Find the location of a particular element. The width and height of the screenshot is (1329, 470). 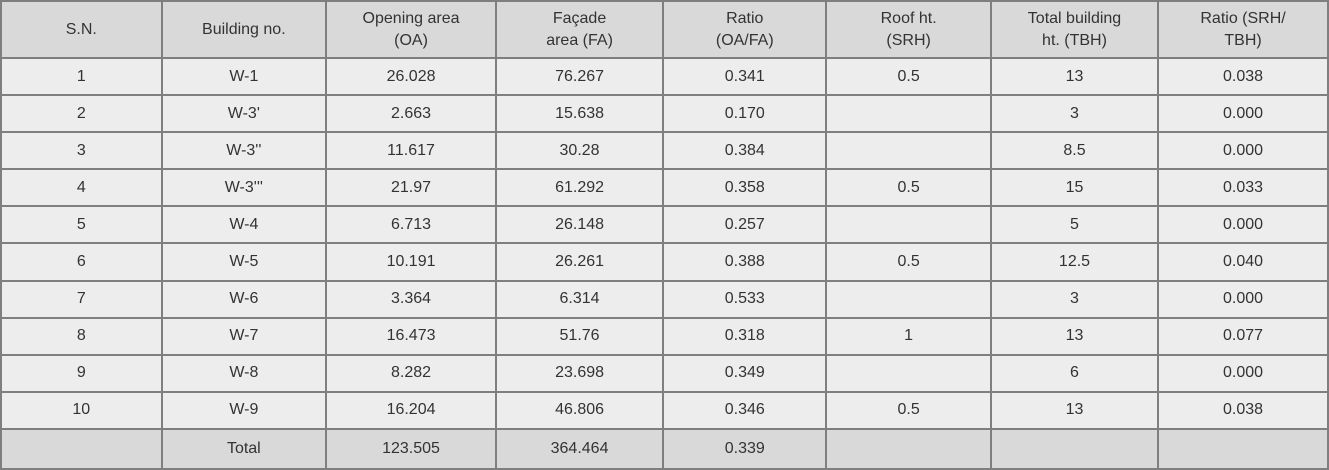

header-cell-ratio-oa-fa: Ratio (OA/FA) is located at coordinates (745, 29).